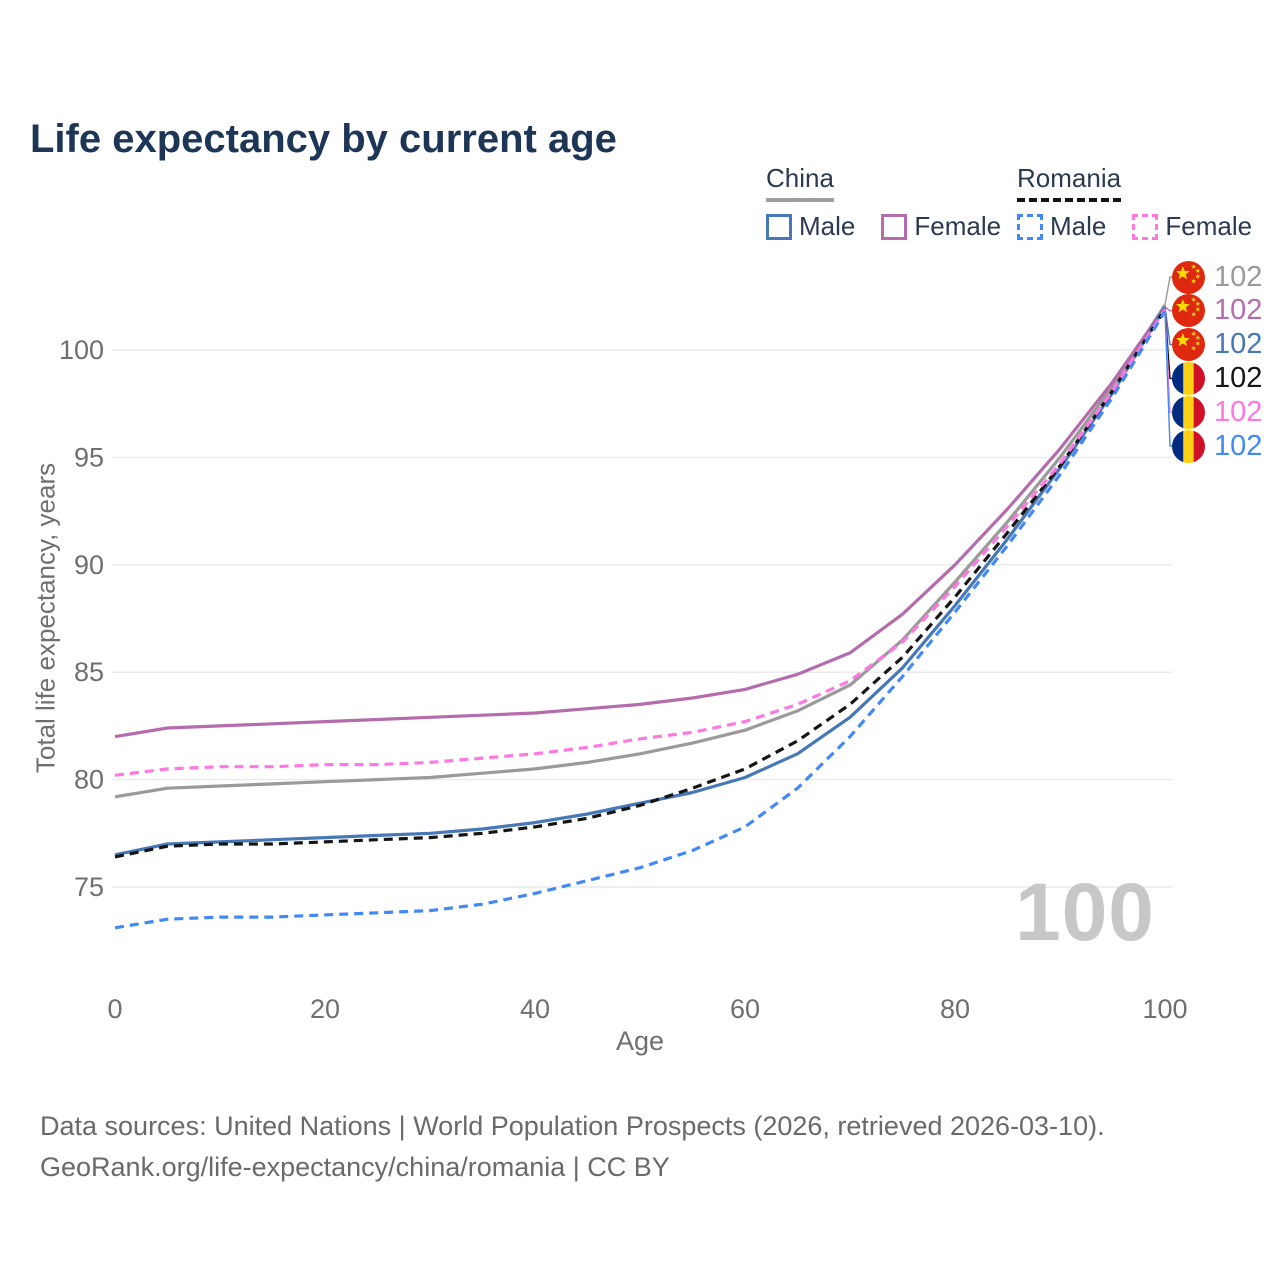  What do you see at coordinates (1209, 226) in the screenshot?
I see `legend-label-romania-female: Female` at bounding box center [1209, 226].